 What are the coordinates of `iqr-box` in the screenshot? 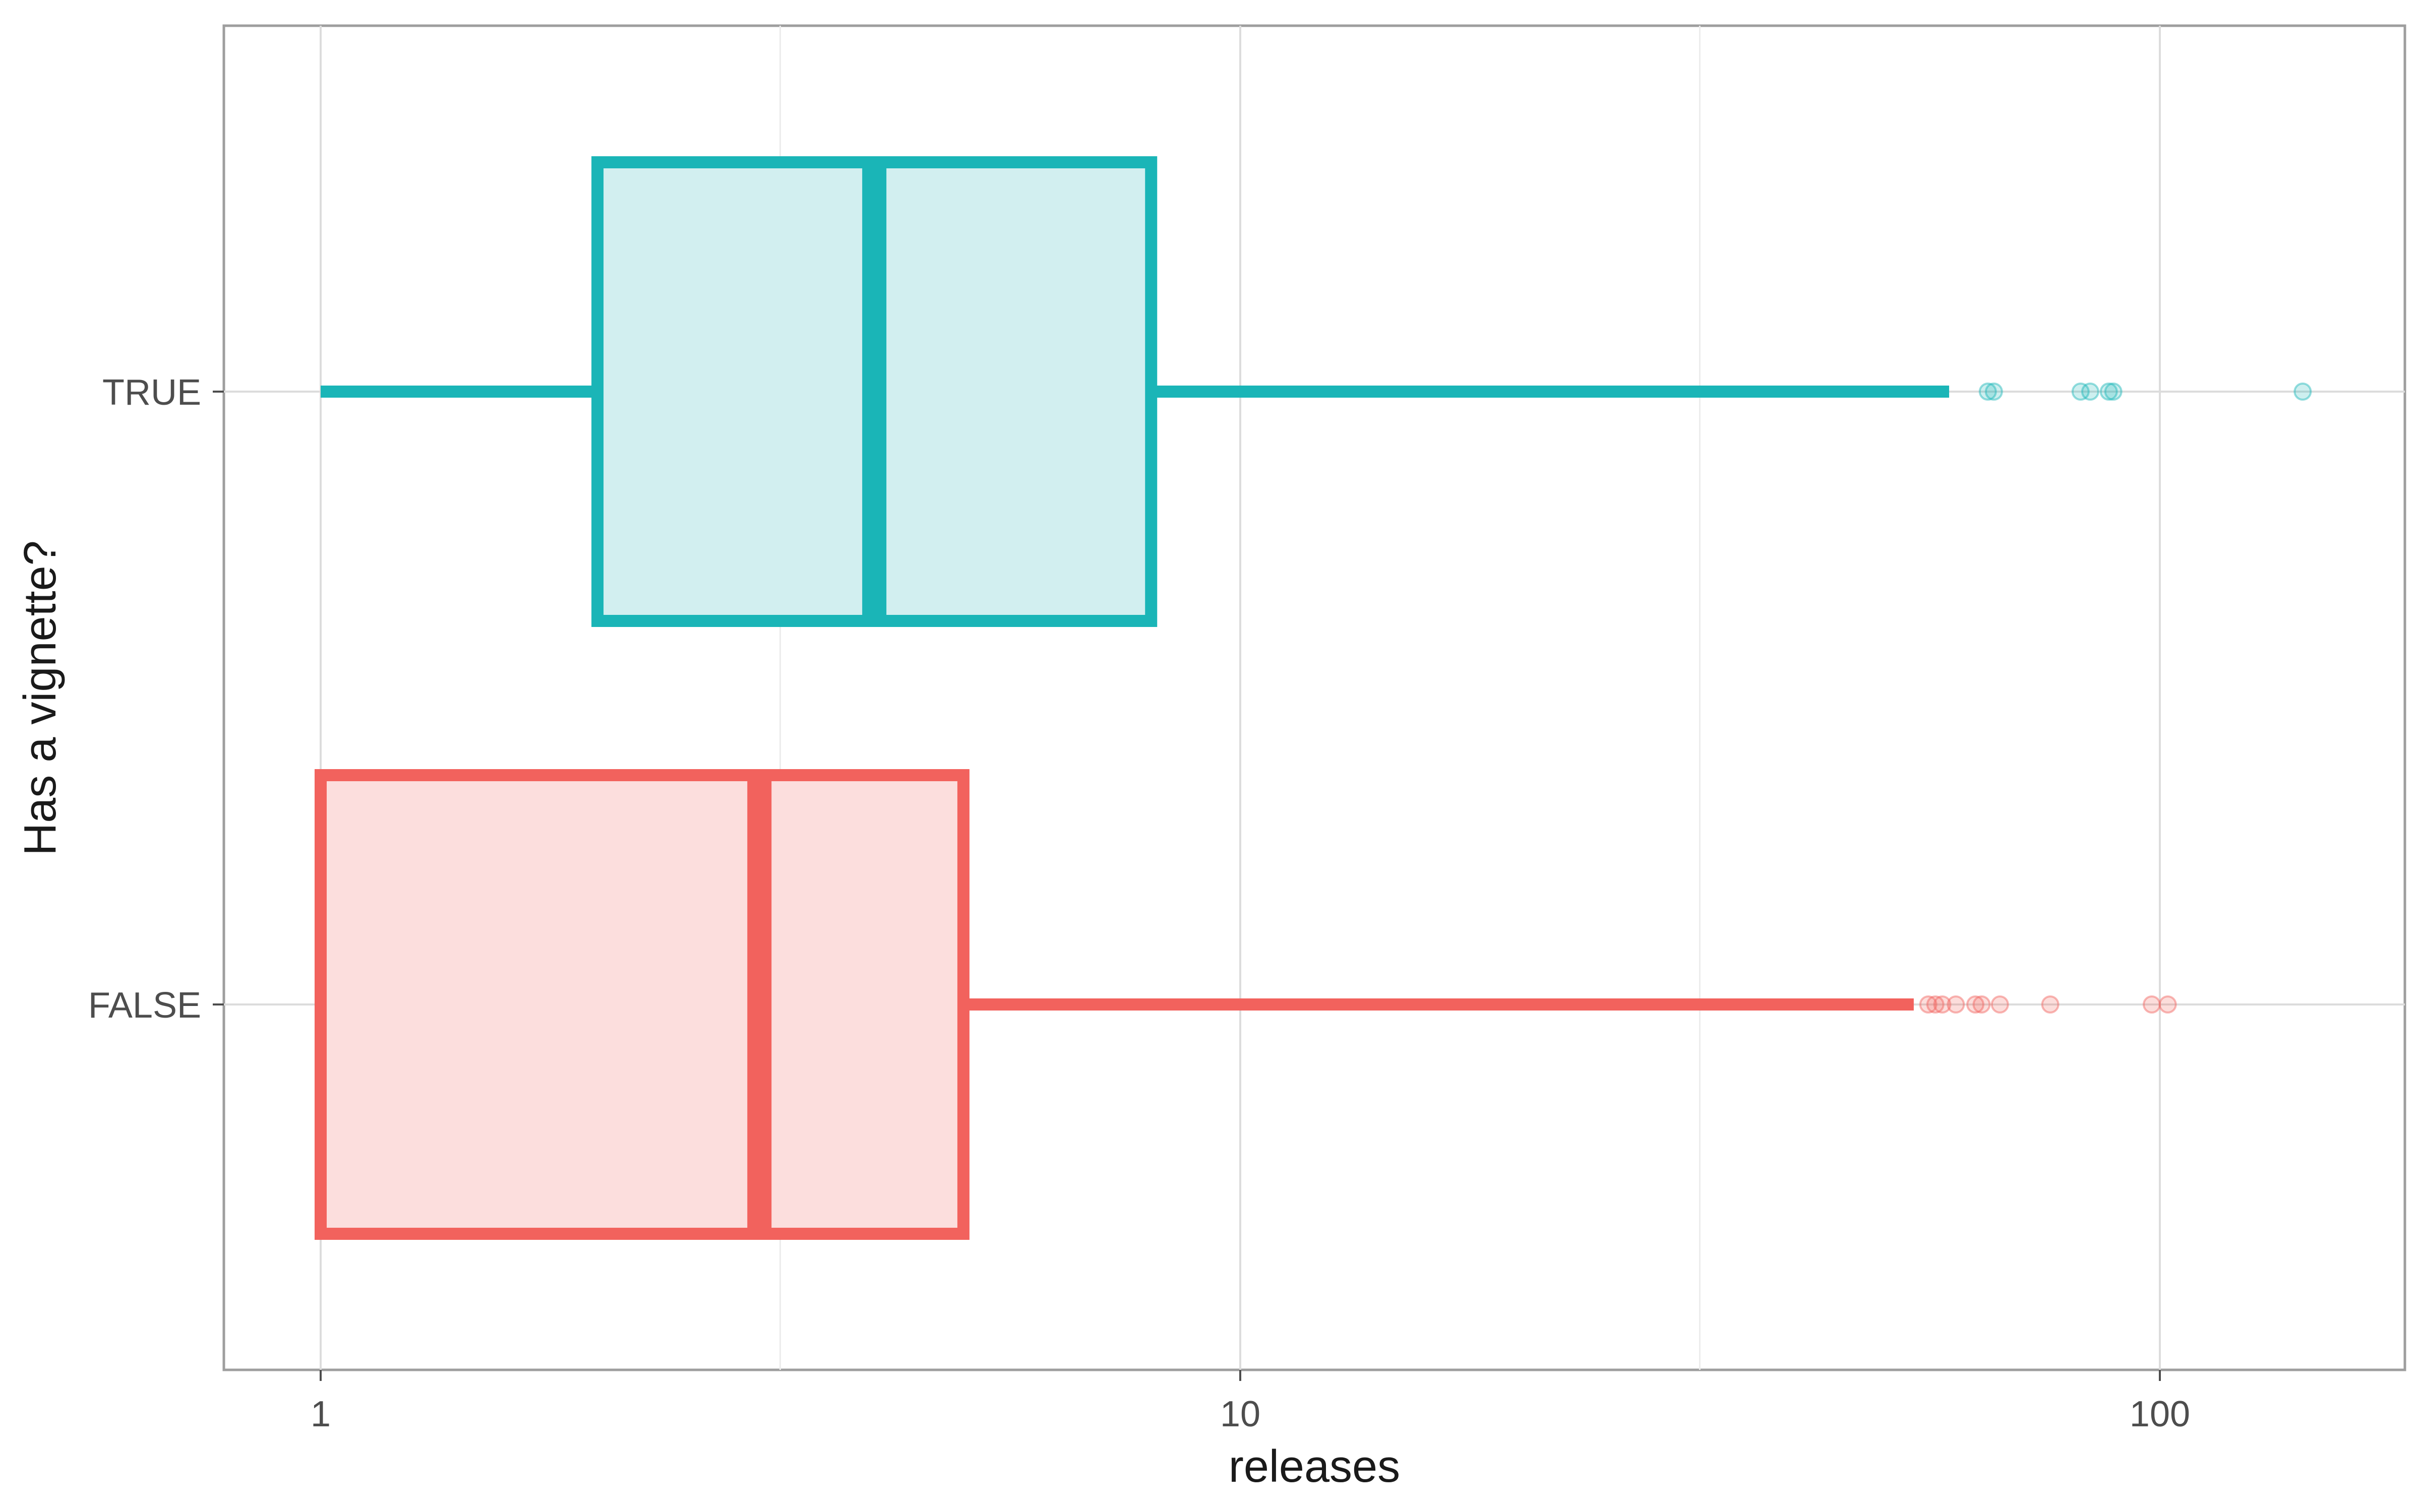 It's located at (642, 1005).